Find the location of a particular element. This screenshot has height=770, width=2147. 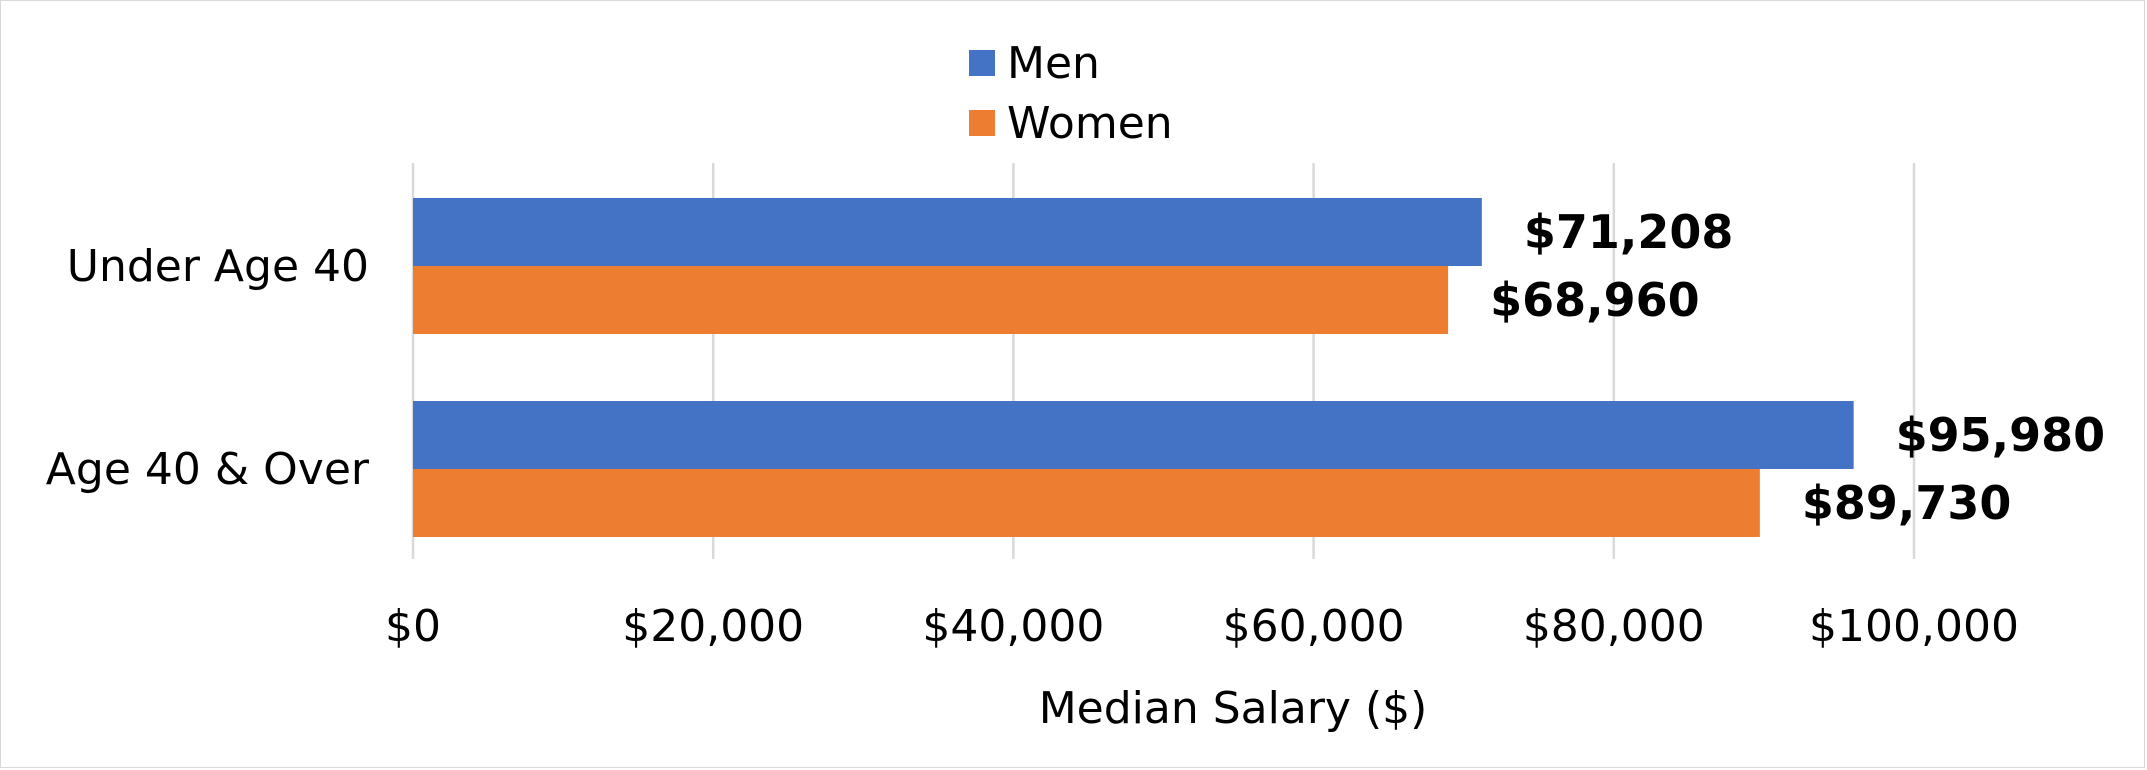

data-labels: $71,208 $68,960 $95,980 $89,730 is located at coordinates (1797, 367).